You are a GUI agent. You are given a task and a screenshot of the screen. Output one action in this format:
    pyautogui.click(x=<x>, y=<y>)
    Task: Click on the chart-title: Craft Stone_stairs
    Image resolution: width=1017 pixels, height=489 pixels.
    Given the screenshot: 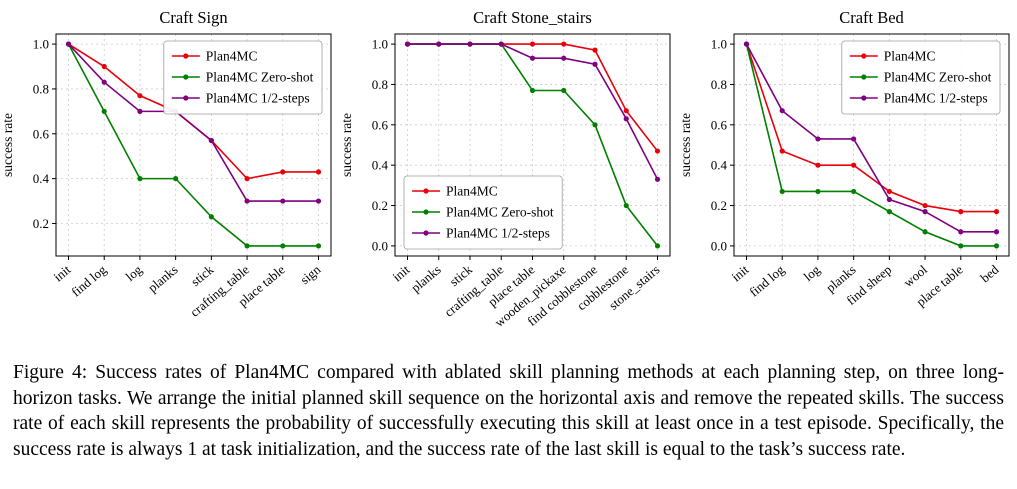 What is the action you would take?
    pyautogui.click(x=532, y=17)
    